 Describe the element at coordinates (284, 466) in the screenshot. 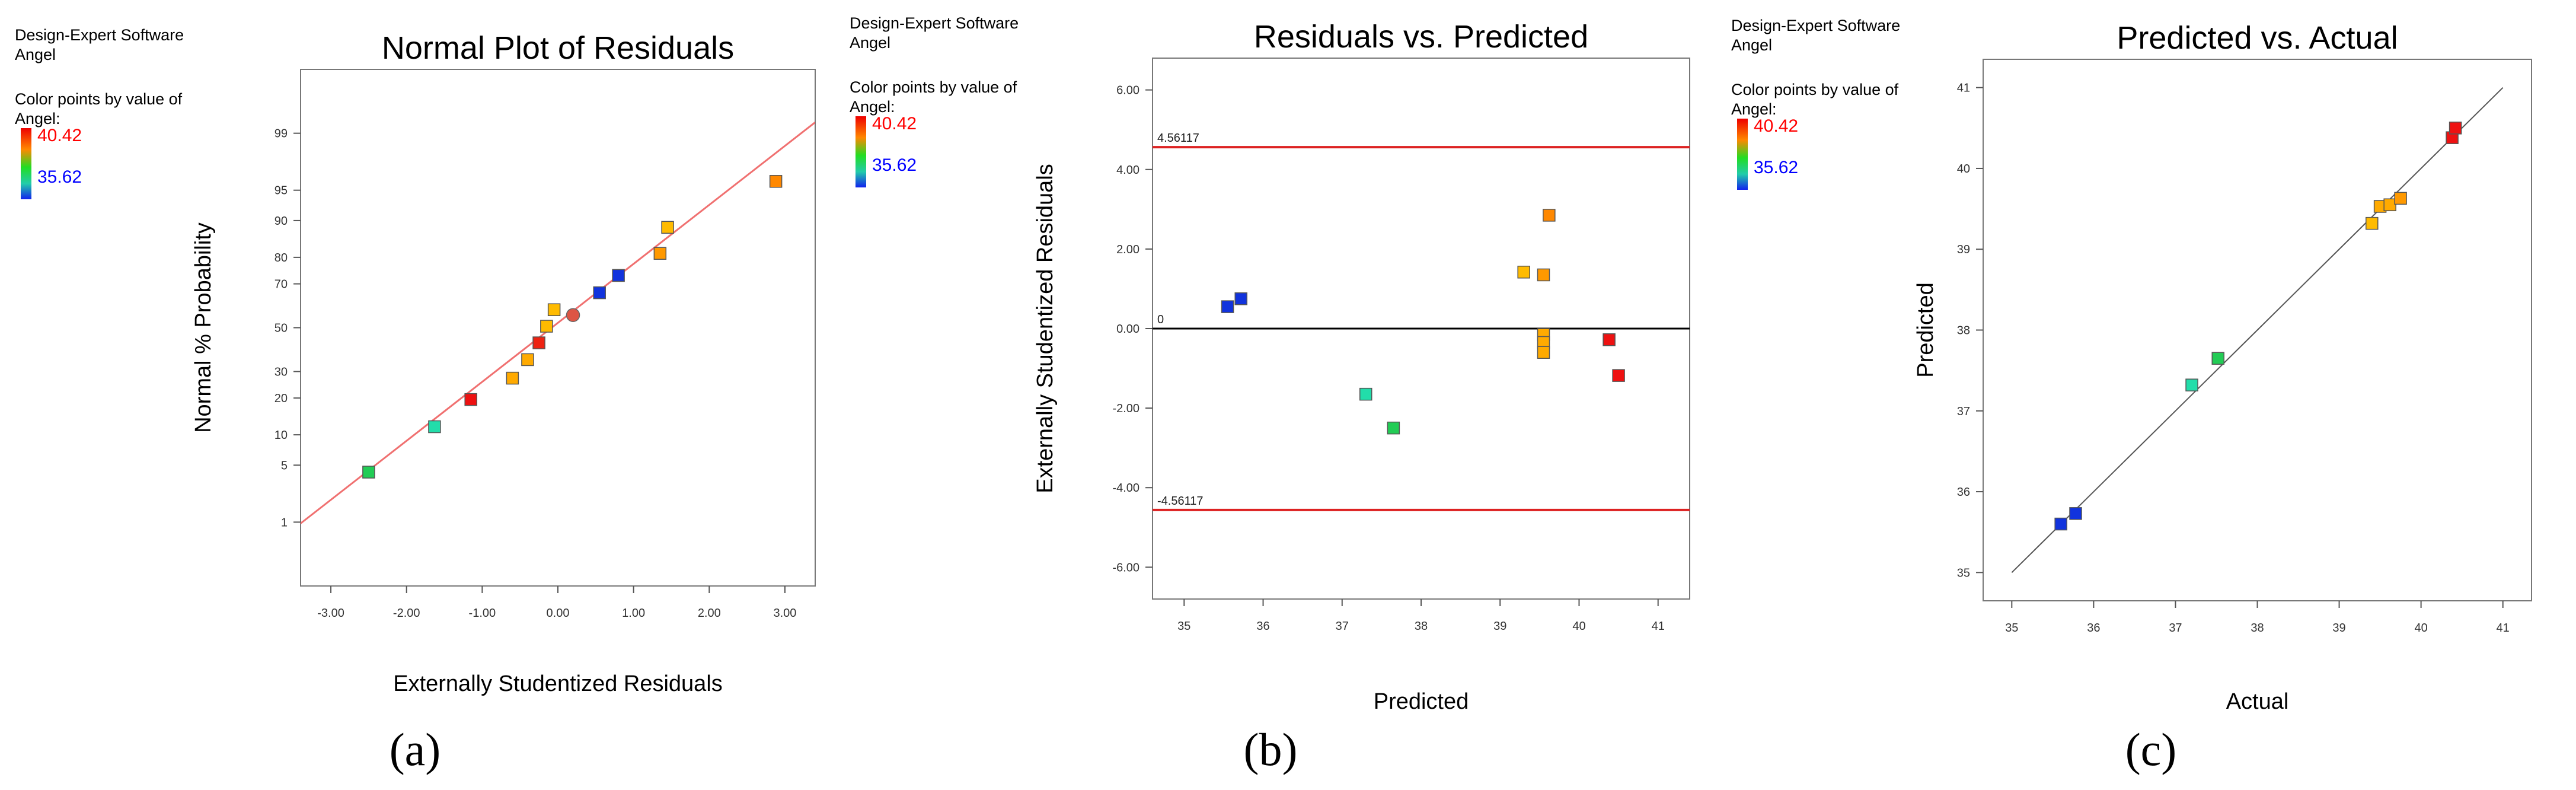

I see `y-tick-label: 5` at that location.